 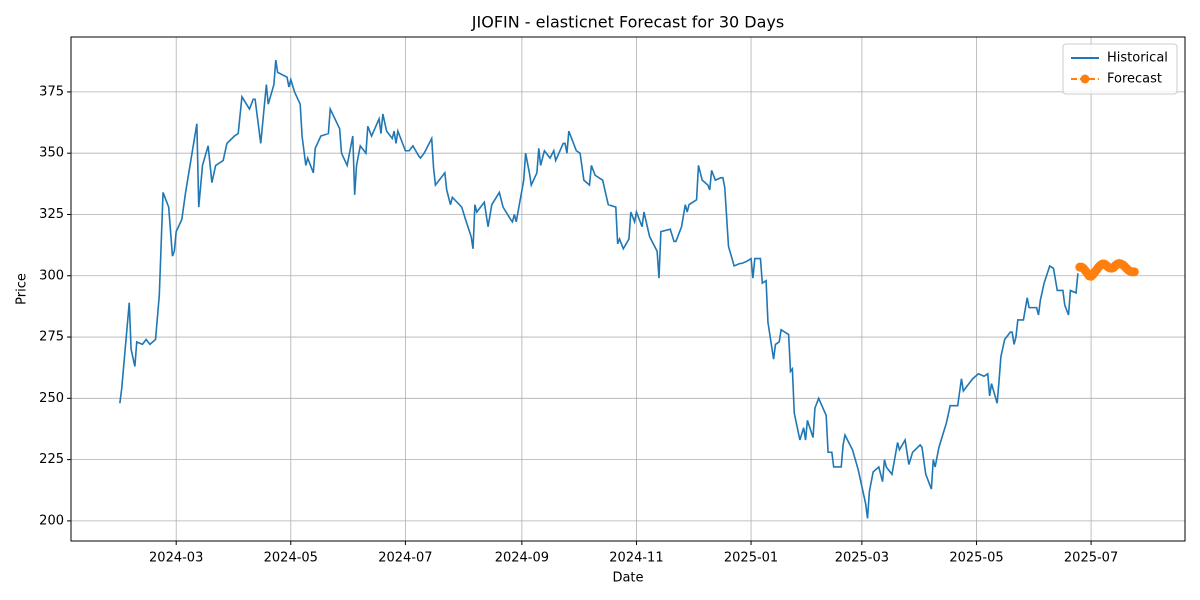 What do you see at coordinates (51, 398) in the screenshot?
I see `y-tick-label: 250` at bounding box center [51, 398].